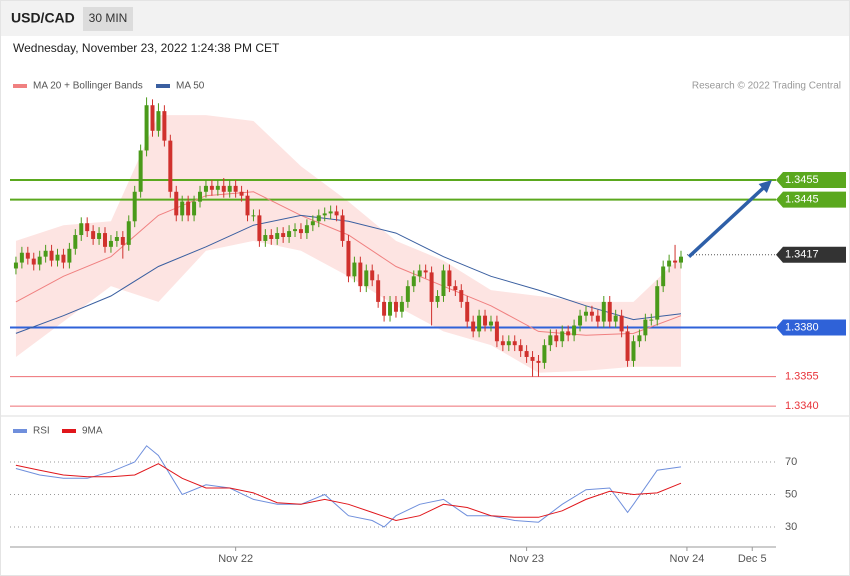 This screenshot has height=576, width=850. I want to click on forecast-arrow, so click(726, 221).